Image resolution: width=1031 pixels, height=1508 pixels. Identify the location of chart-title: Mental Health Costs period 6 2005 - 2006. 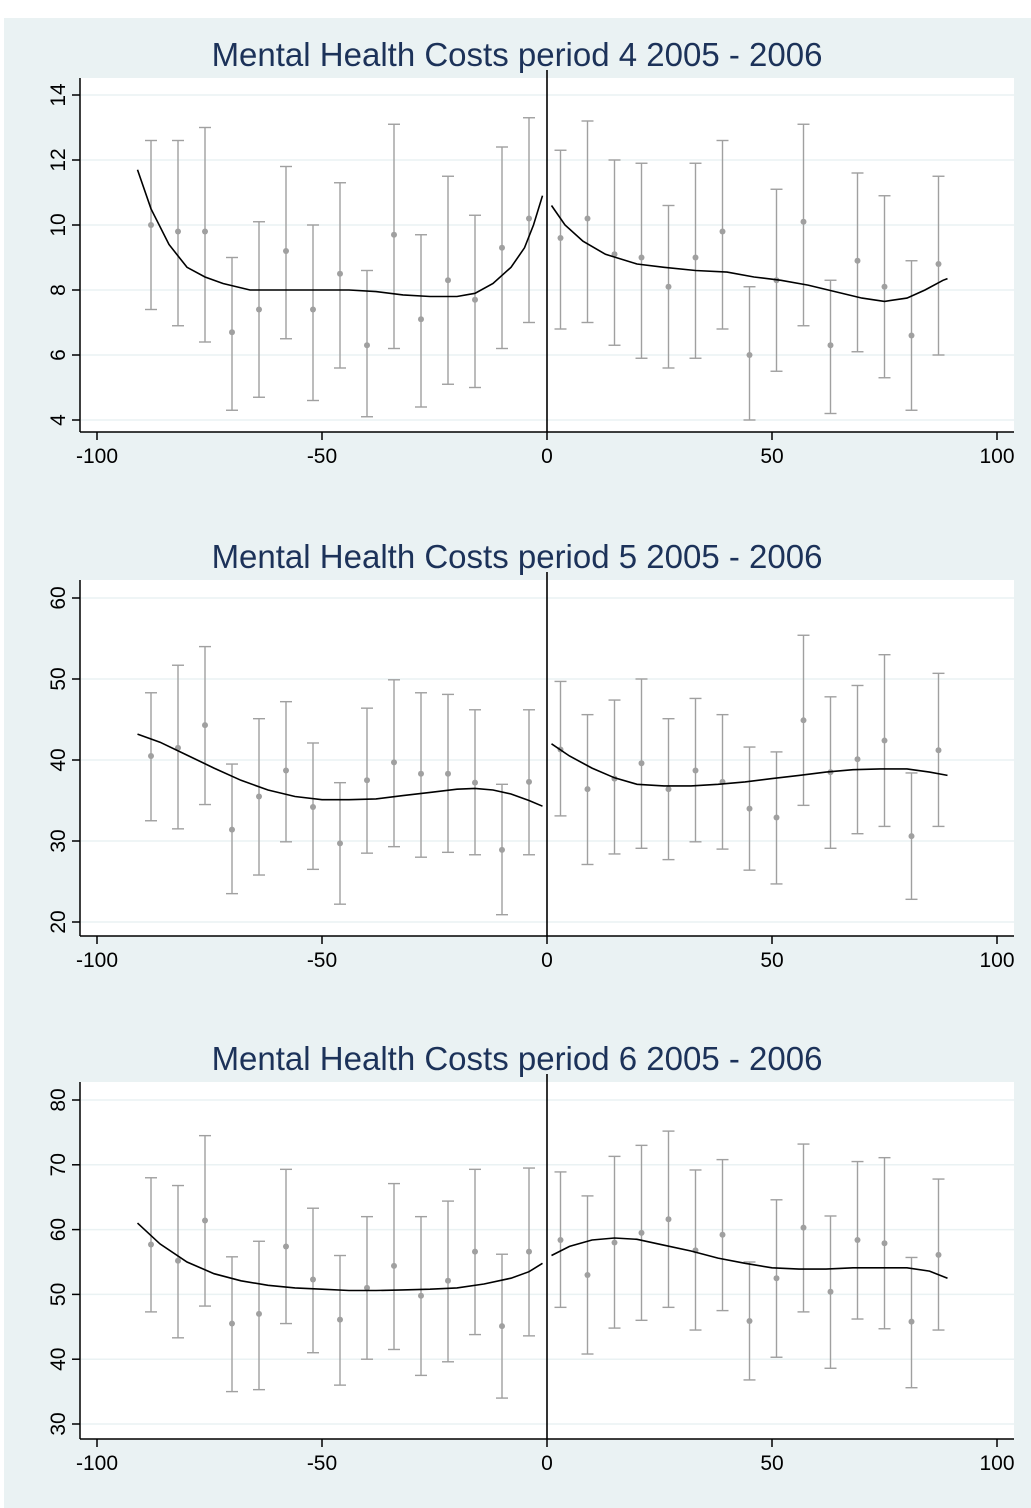
(517, 1058).